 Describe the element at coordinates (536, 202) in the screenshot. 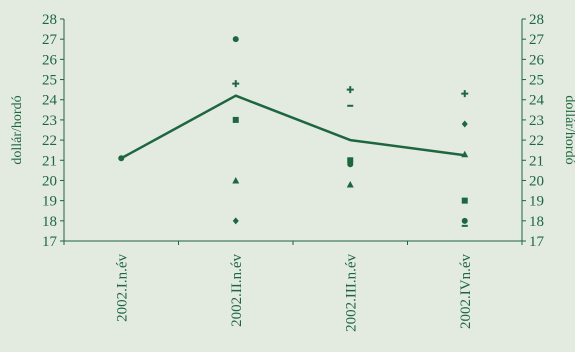

I see `right-y-tick-label: 19` at that location.